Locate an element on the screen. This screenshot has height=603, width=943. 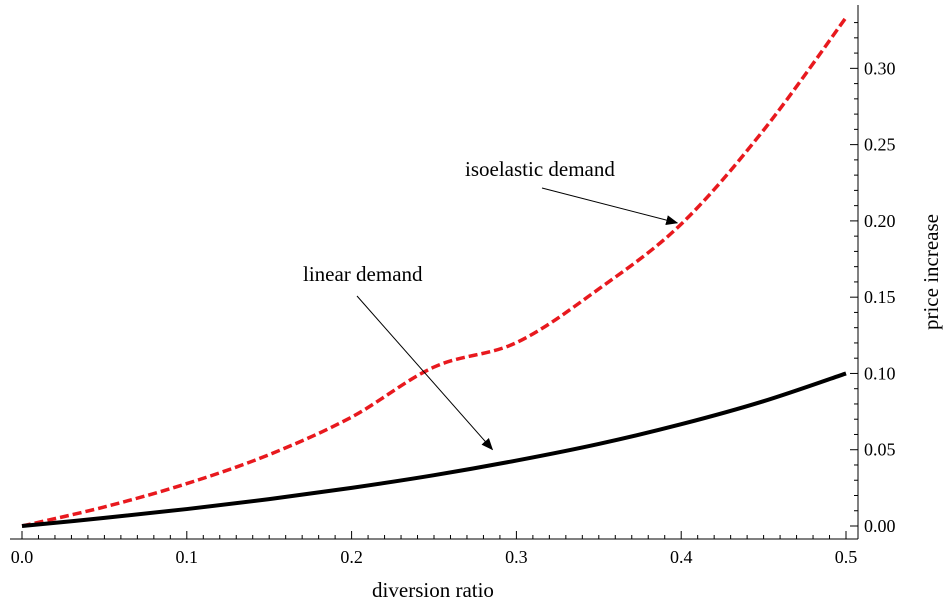
y-tick-label: 0.10 is located at coordinates (880, 373).